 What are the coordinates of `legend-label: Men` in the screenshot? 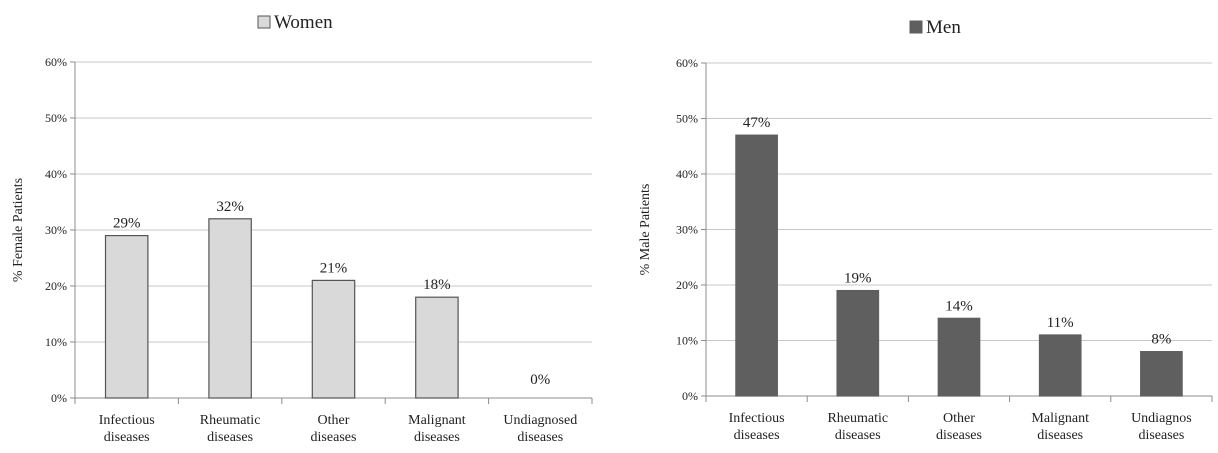 It's located at (943, 27).